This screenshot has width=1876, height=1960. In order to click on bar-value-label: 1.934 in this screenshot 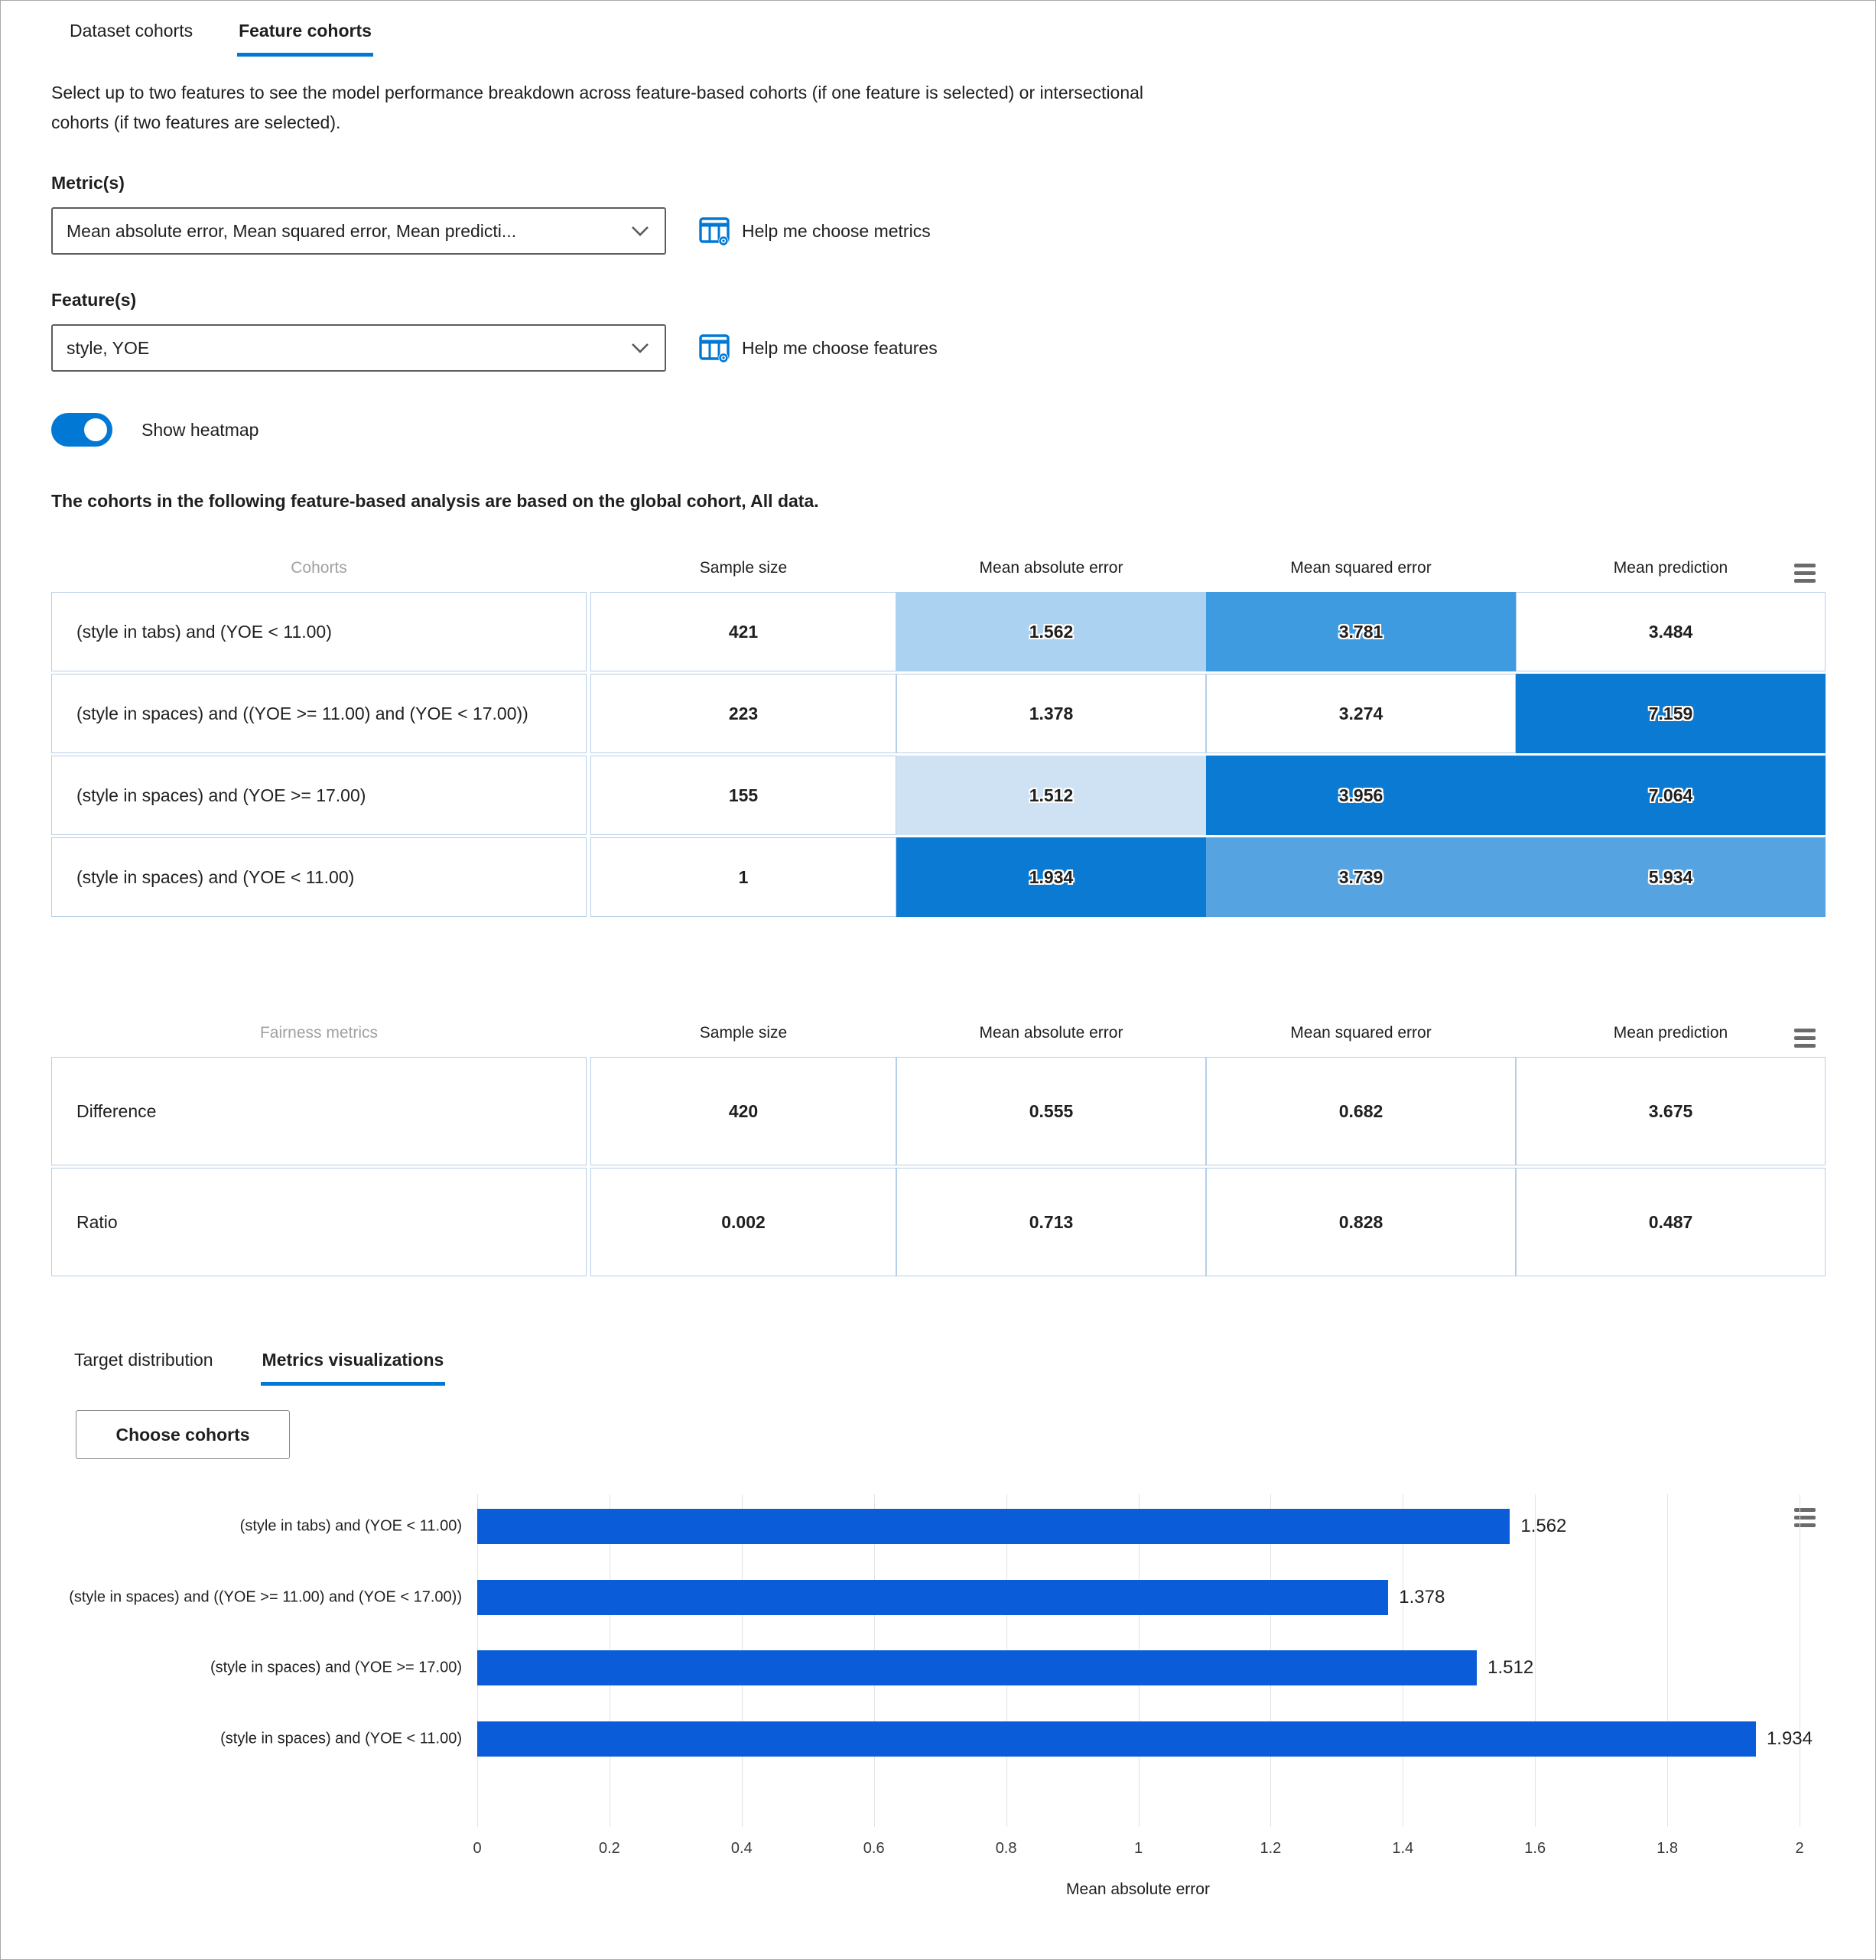, I will do `click(1789, 1739)`.